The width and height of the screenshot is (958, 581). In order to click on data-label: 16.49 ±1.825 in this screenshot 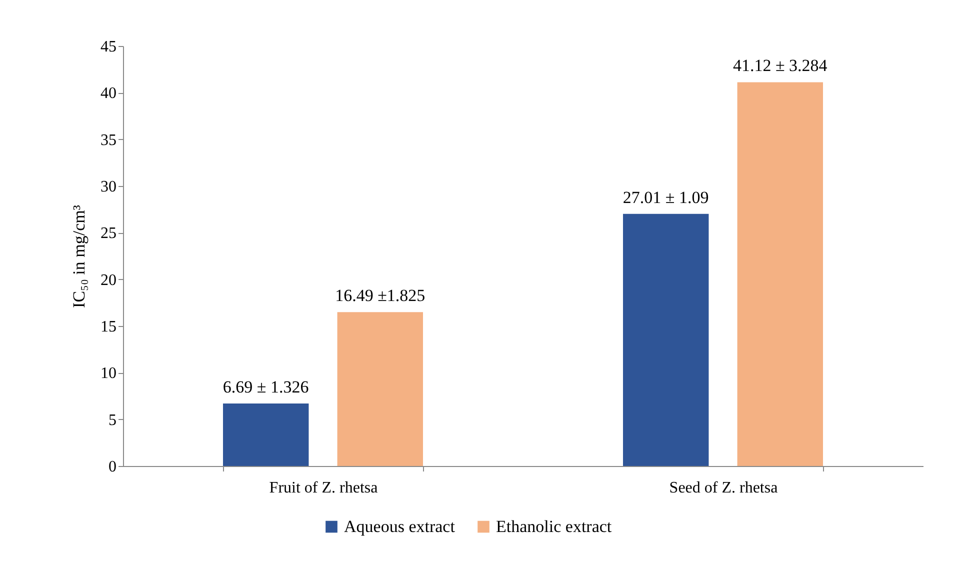, I will do `click(380, 296)`.